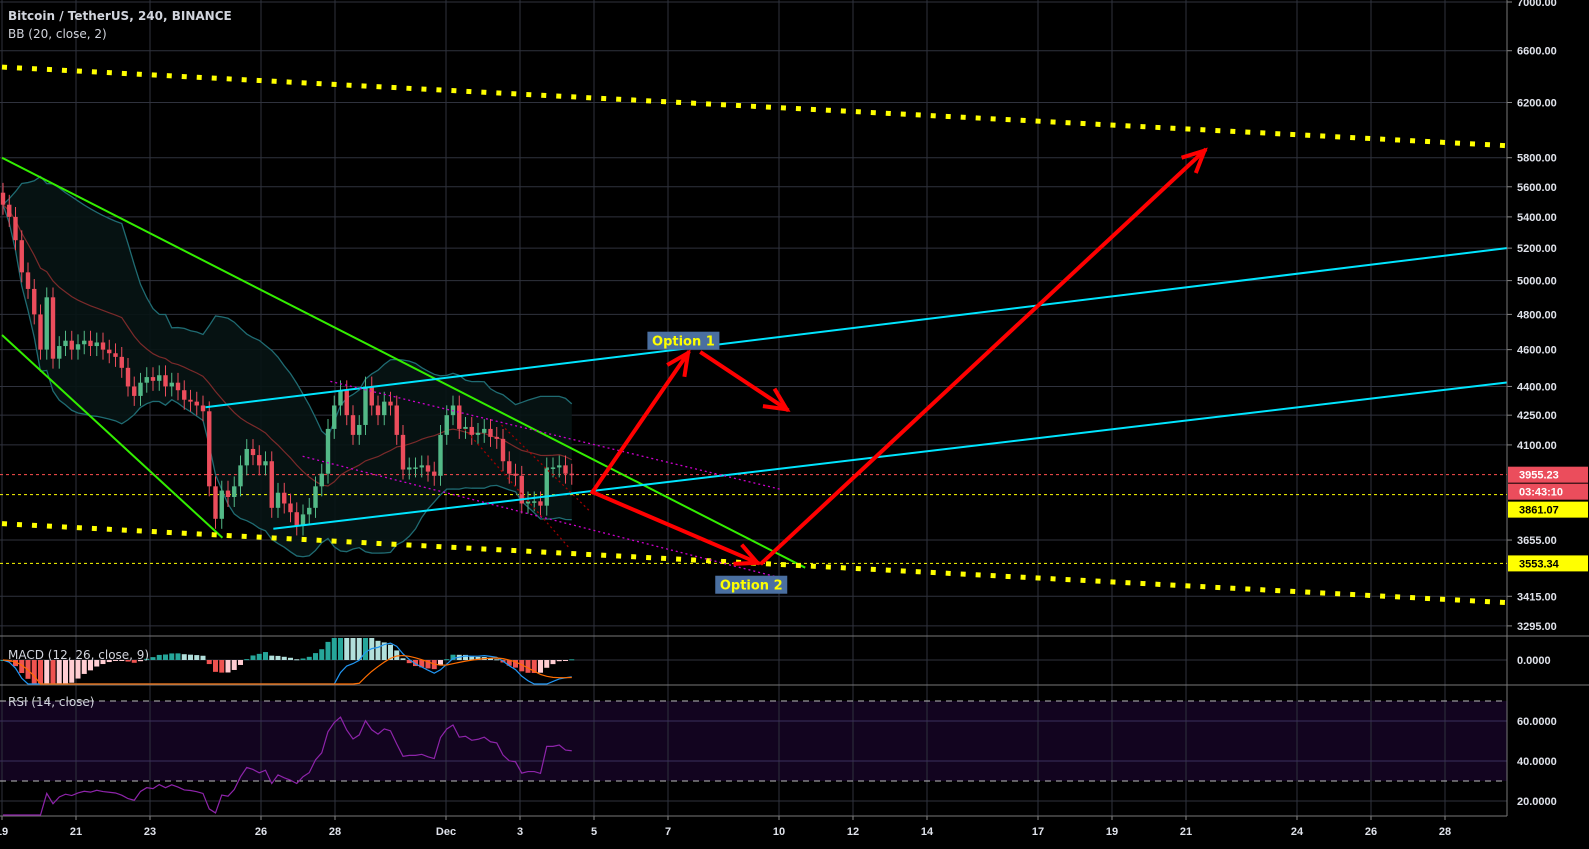 The image size is (1589, 849). What do you see at coordinates (675, 527) in the screenshot?
I see `option-2-down-arrow` at bounding box center [675, 527].